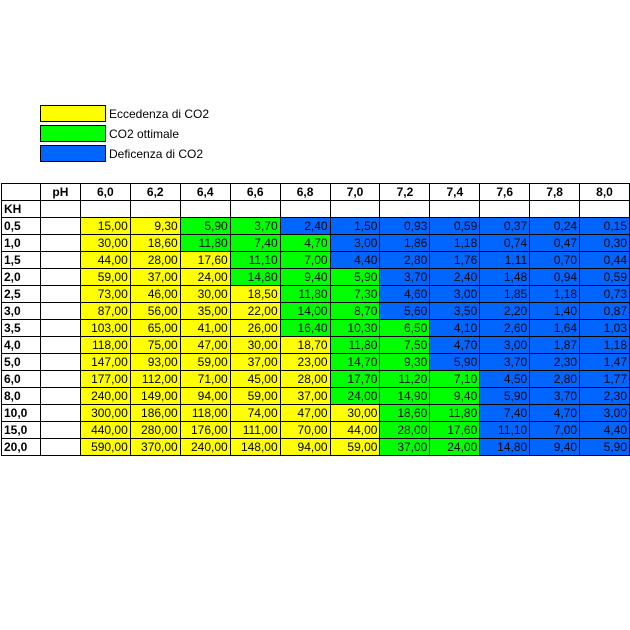 The image size is (630, 630). What do you see at coordinates (604, 294) in the screenshot?
I see `co2-value-cell: 0,73` at bounding box center [604, 294].